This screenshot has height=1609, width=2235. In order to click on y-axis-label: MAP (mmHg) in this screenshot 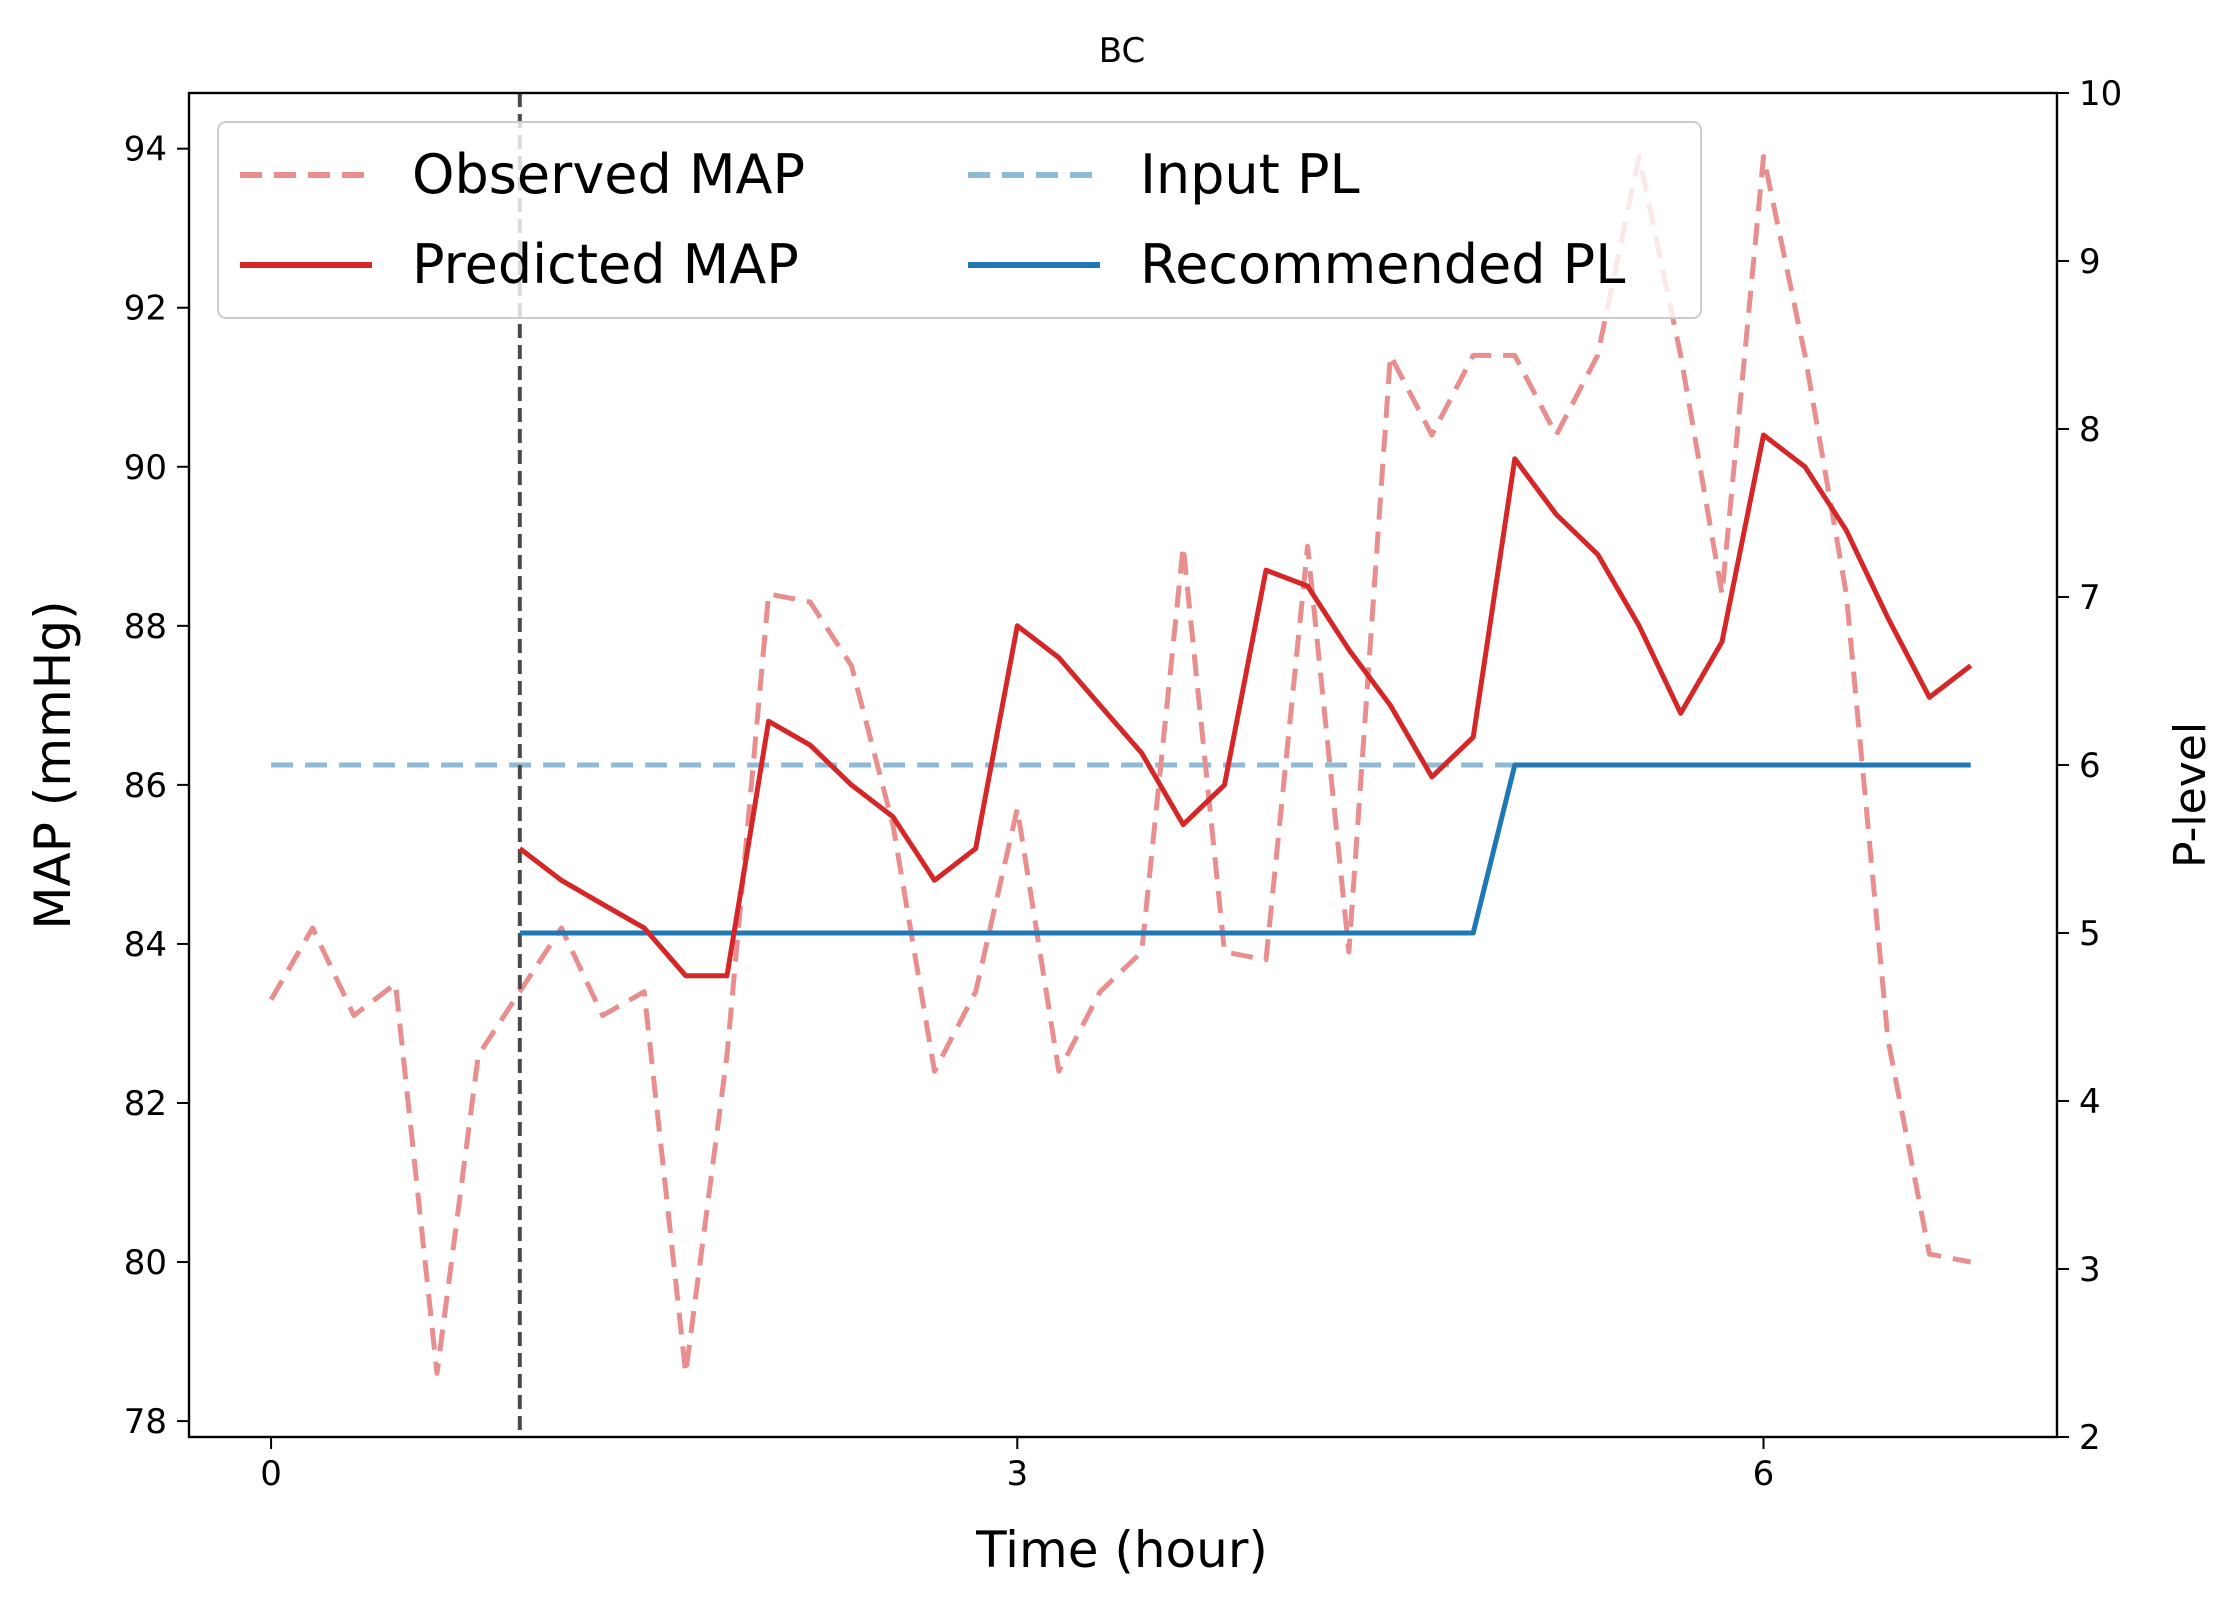, I will do `click(53, 764)`.